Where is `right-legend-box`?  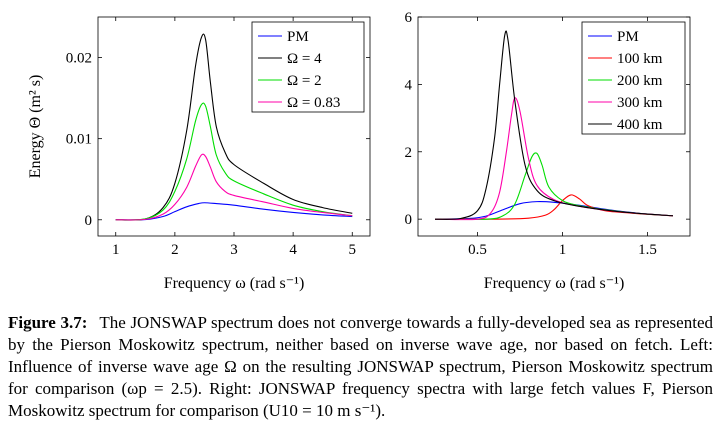
right-legend-box is located at coordinates (633, 78).